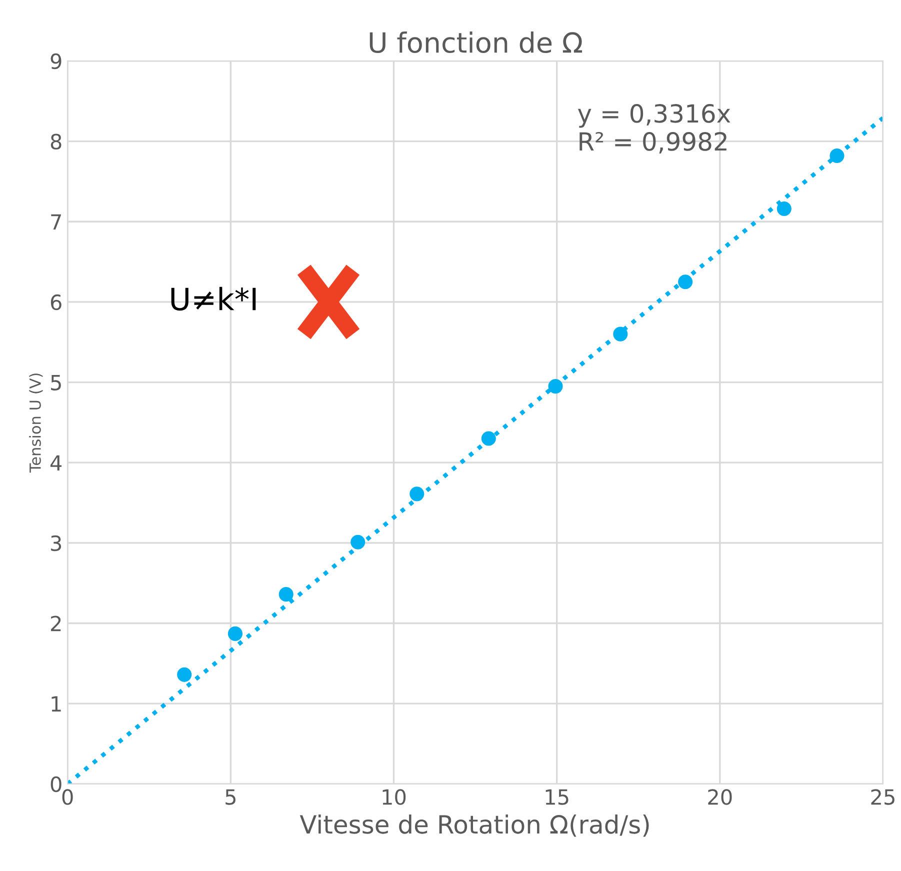  I want to click on y-tick-label: 2, so click(55, 624).